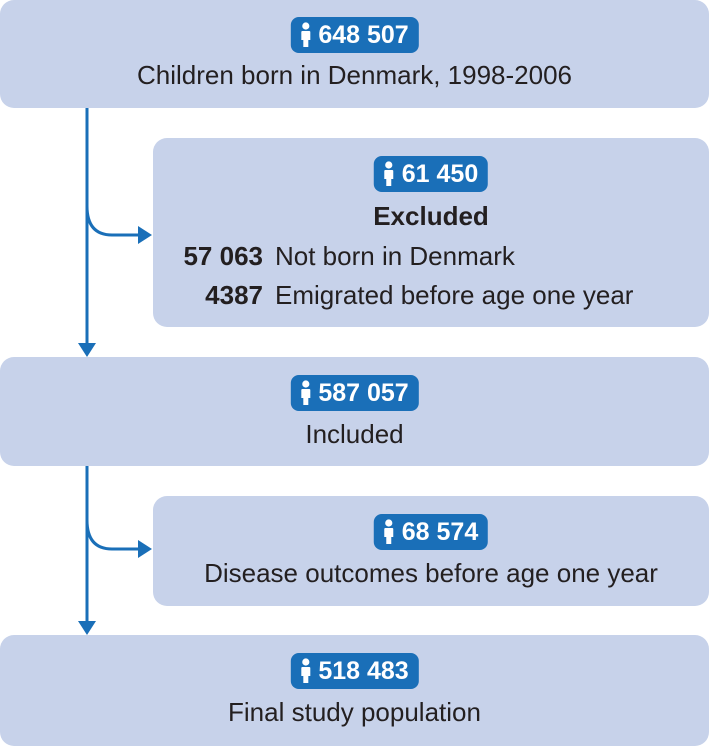 This screenshot has height=746, width=709. I want to click on excluded-reason-row: 57 063 Not born in Denmark, so click(431, 258).